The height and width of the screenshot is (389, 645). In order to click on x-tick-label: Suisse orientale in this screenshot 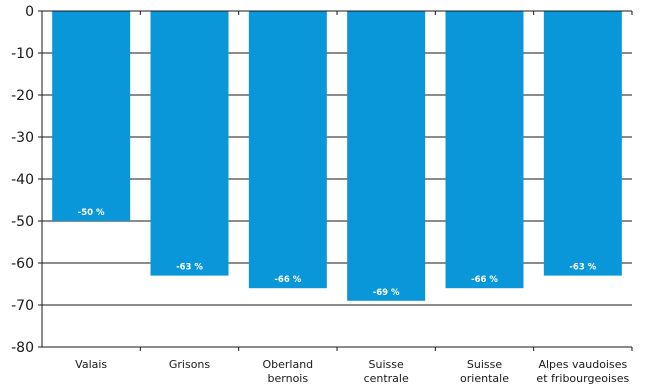, I will do `click(484, 371)`.